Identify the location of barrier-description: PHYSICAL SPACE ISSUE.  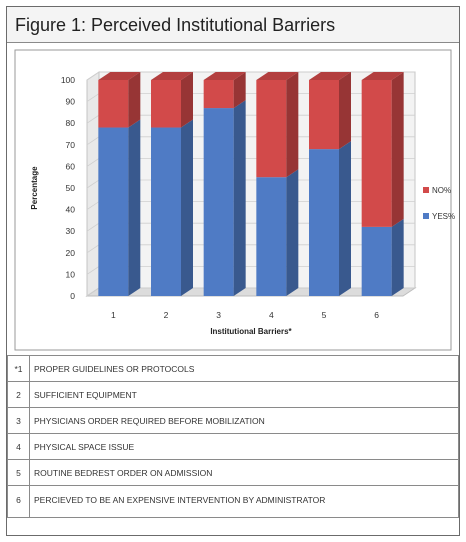
(244, 446).